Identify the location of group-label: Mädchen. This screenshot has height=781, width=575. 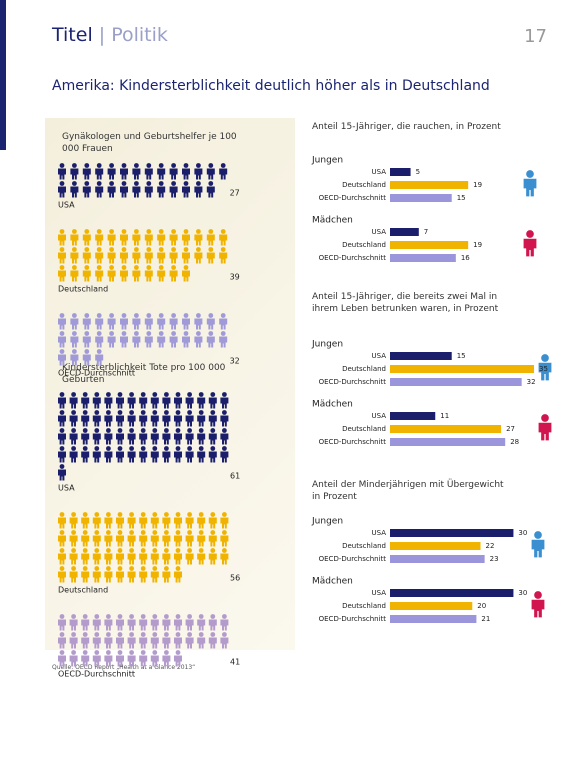
(332, 405).